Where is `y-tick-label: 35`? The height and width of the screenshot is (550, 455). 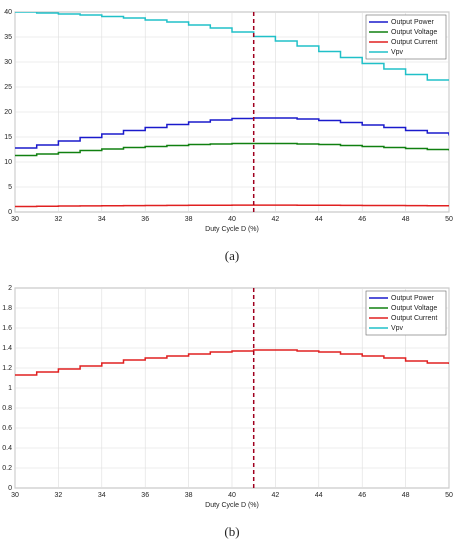
y-tick-label: 35 is located at coordinates (8, 37).